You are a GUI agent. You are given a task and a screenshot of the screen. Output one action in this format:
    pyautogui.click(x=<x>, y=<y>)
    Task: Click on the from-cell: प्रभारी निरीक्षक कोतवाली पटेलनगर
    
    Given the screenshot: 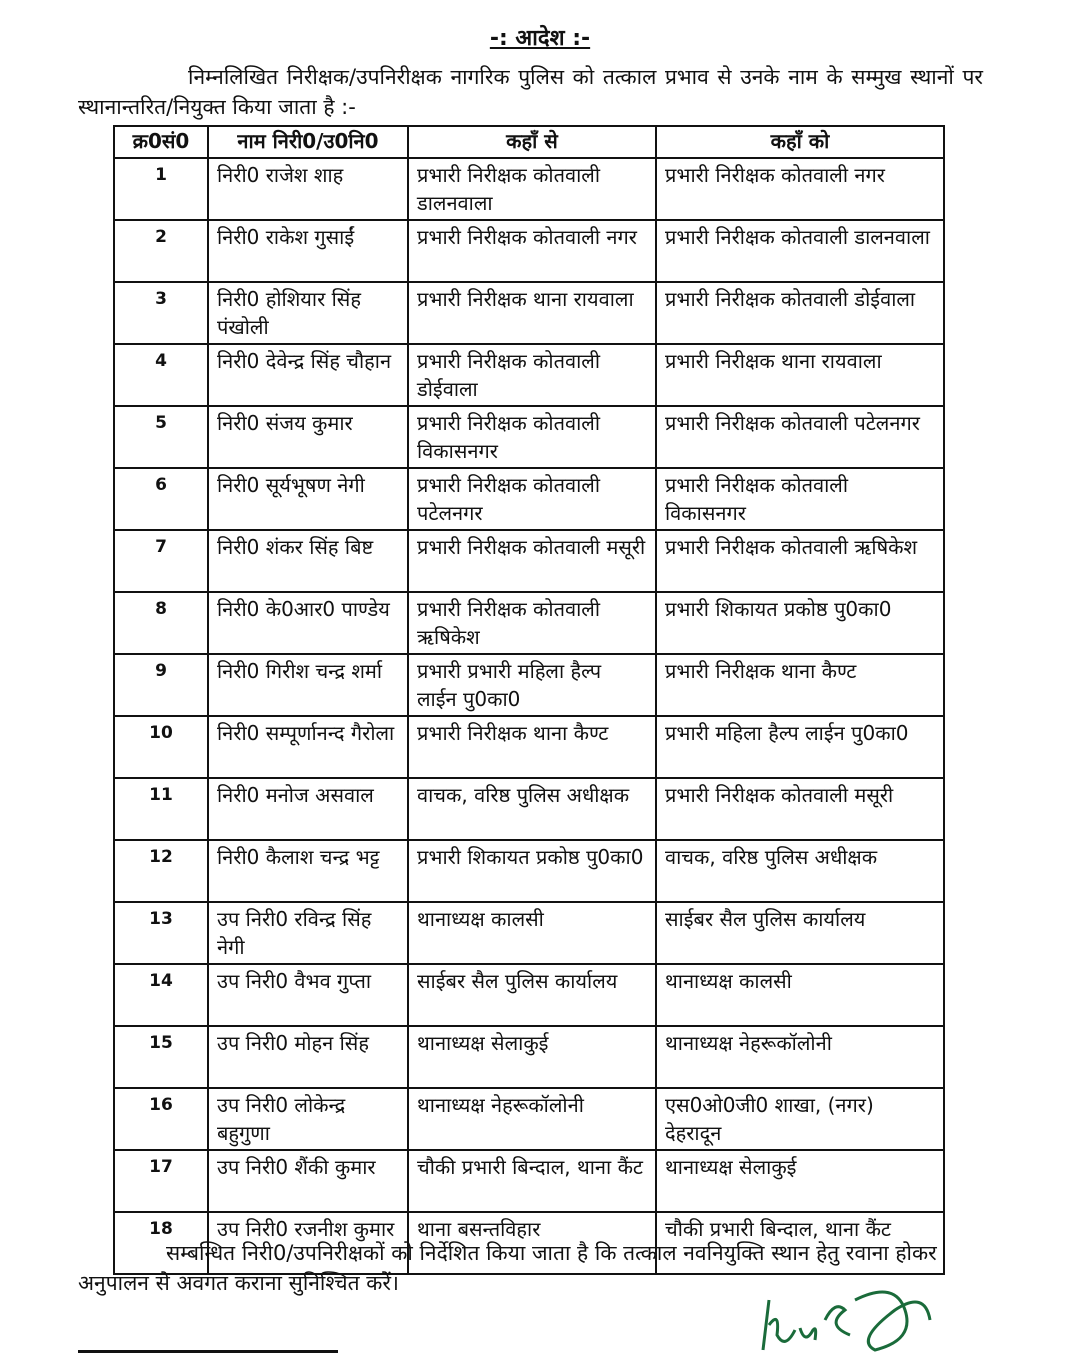 What is the action you would take?
    pyautogui.click(x=532, y=499)
    